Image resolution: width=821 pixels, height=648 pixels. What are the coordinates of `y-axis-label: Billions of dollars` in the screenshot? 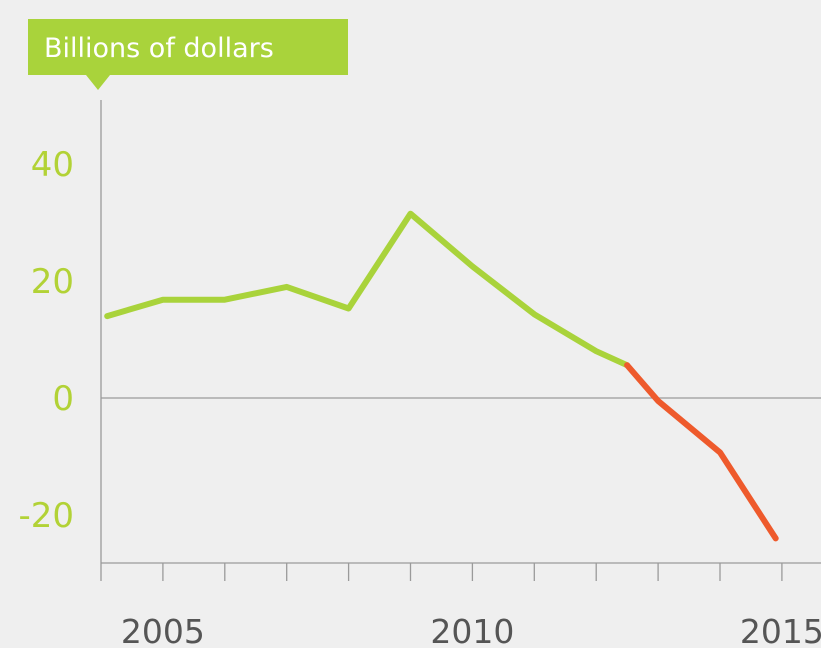 It's located at (159, 48).